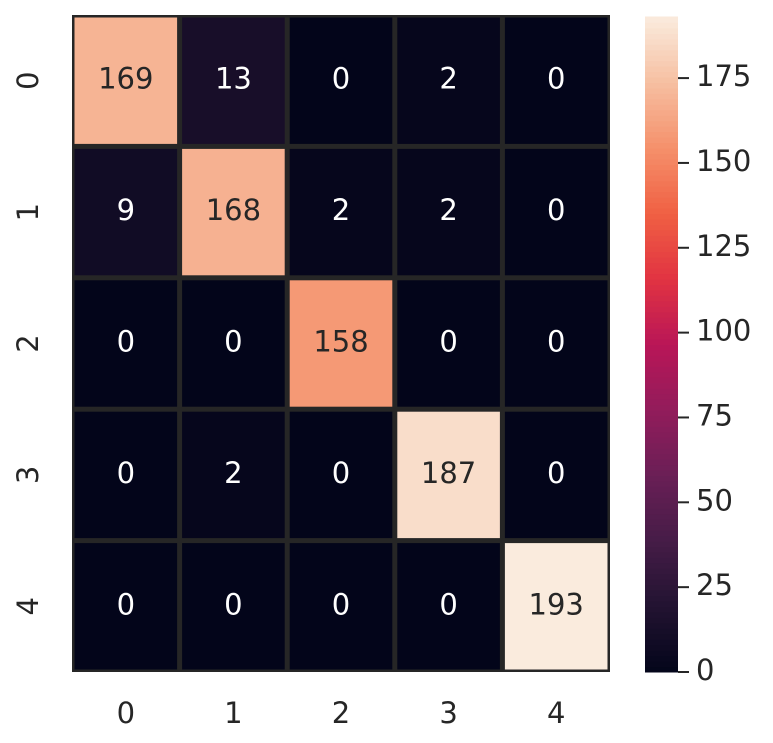  I want to click on colorbar-tick-label: 100, so click(723, 331).